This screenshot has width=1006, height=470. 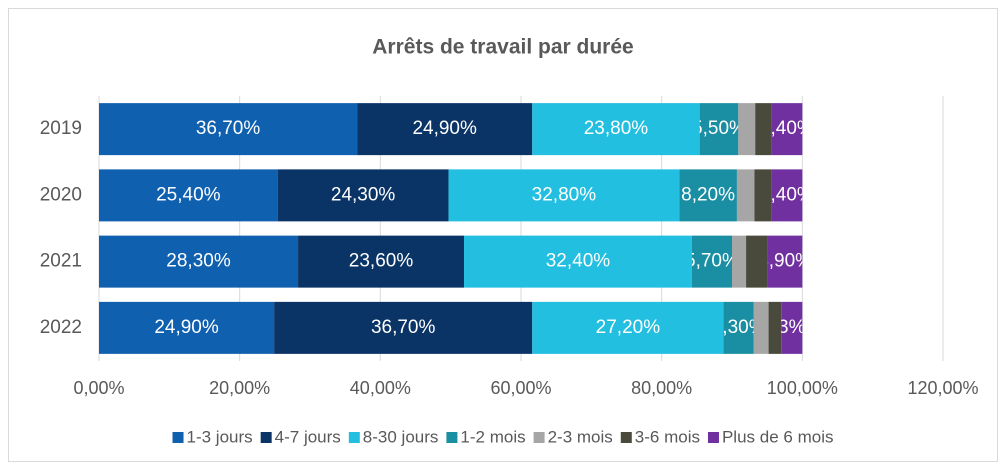 What do you see at coordinates (401, 436) in the screenshot?
I see `legend-label: 8-30 jours` at bounding box center [401, 436].